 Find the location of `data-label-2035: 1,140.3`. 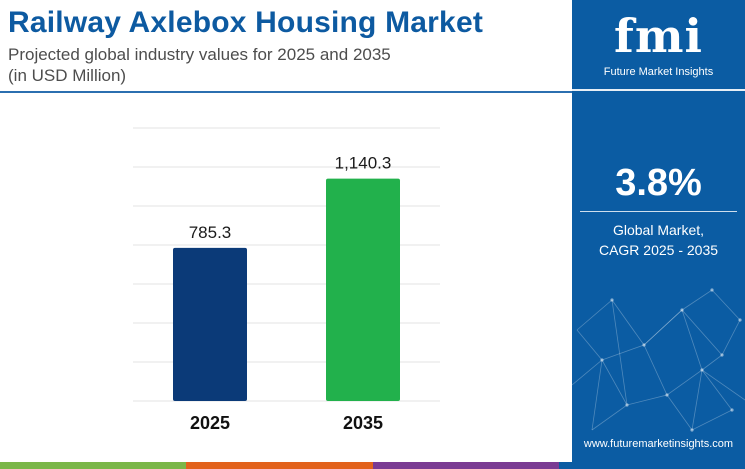

data-label-2035: 1,140.3 is located at coordinates (363, 163).